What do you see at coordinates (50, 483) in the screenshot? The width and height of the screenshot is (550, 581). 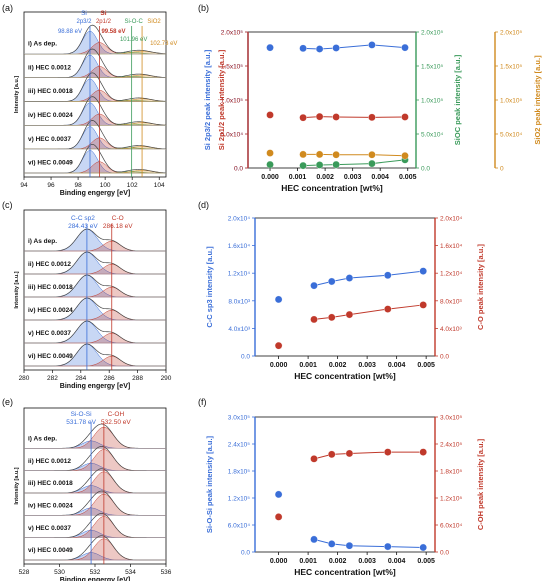 I see `spectrum-series-label: iii) HEC 0.0018` at bounding box center [50, 483].